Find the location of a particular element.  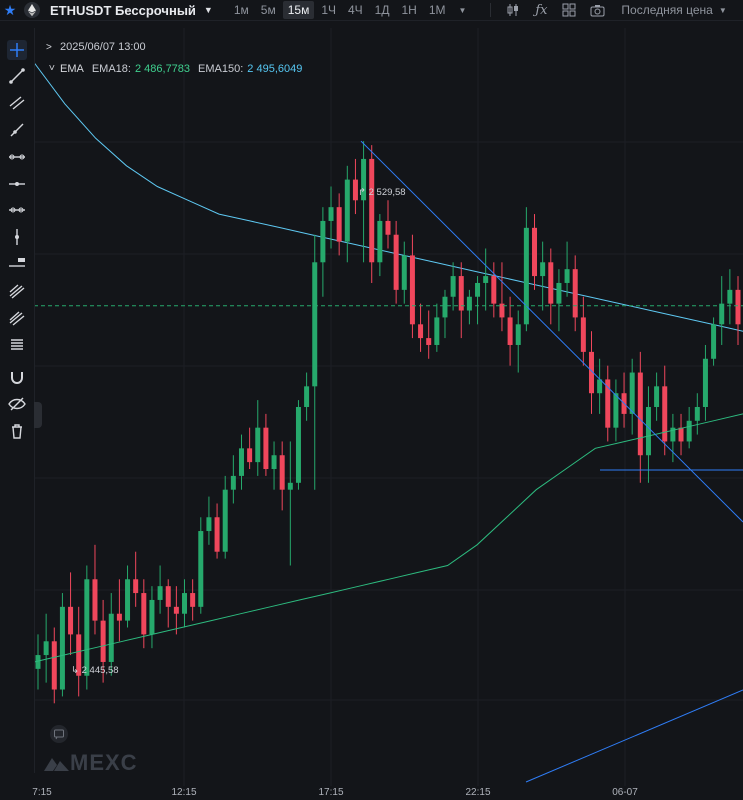

horizontal-line-icon is located at coordinates (17, 157).